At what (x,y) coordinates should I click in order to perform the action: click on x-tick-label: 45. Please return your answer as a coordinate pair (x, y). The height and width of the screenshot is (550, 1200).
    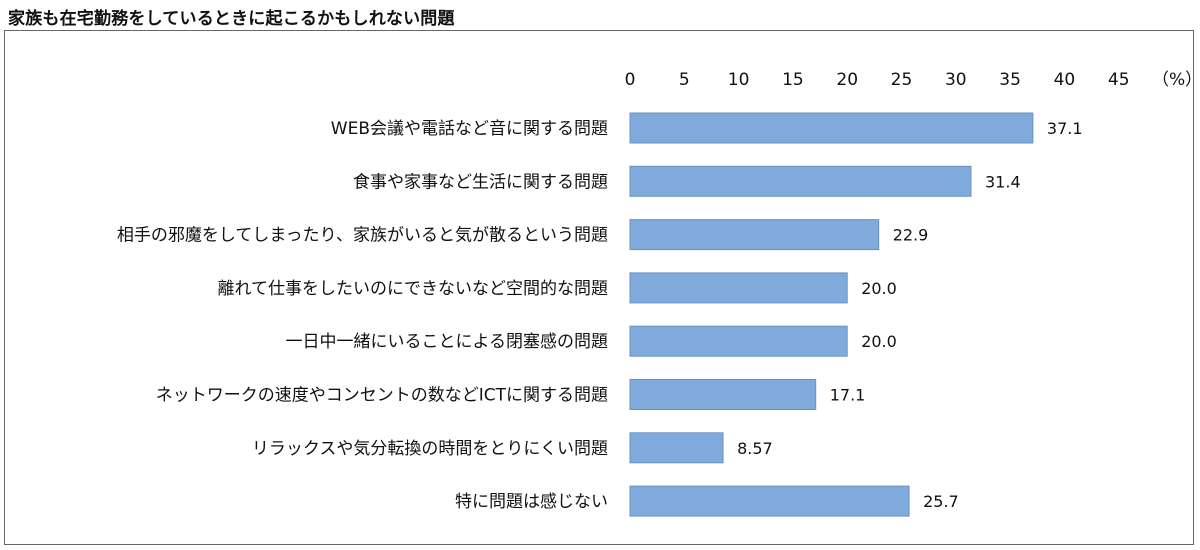
    Looking at the image, I should click on (1119, 80).